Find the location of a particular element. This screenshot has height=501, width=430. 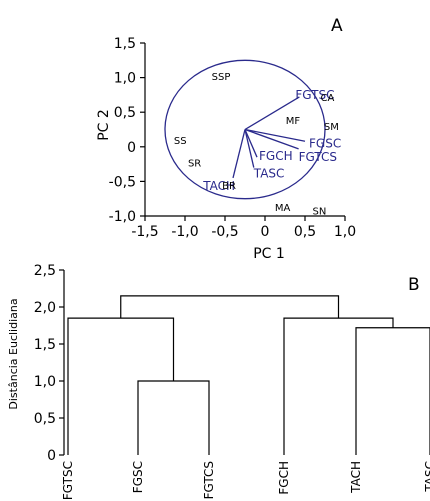

point-label-ca: CA is located at coordinates (327, 98).